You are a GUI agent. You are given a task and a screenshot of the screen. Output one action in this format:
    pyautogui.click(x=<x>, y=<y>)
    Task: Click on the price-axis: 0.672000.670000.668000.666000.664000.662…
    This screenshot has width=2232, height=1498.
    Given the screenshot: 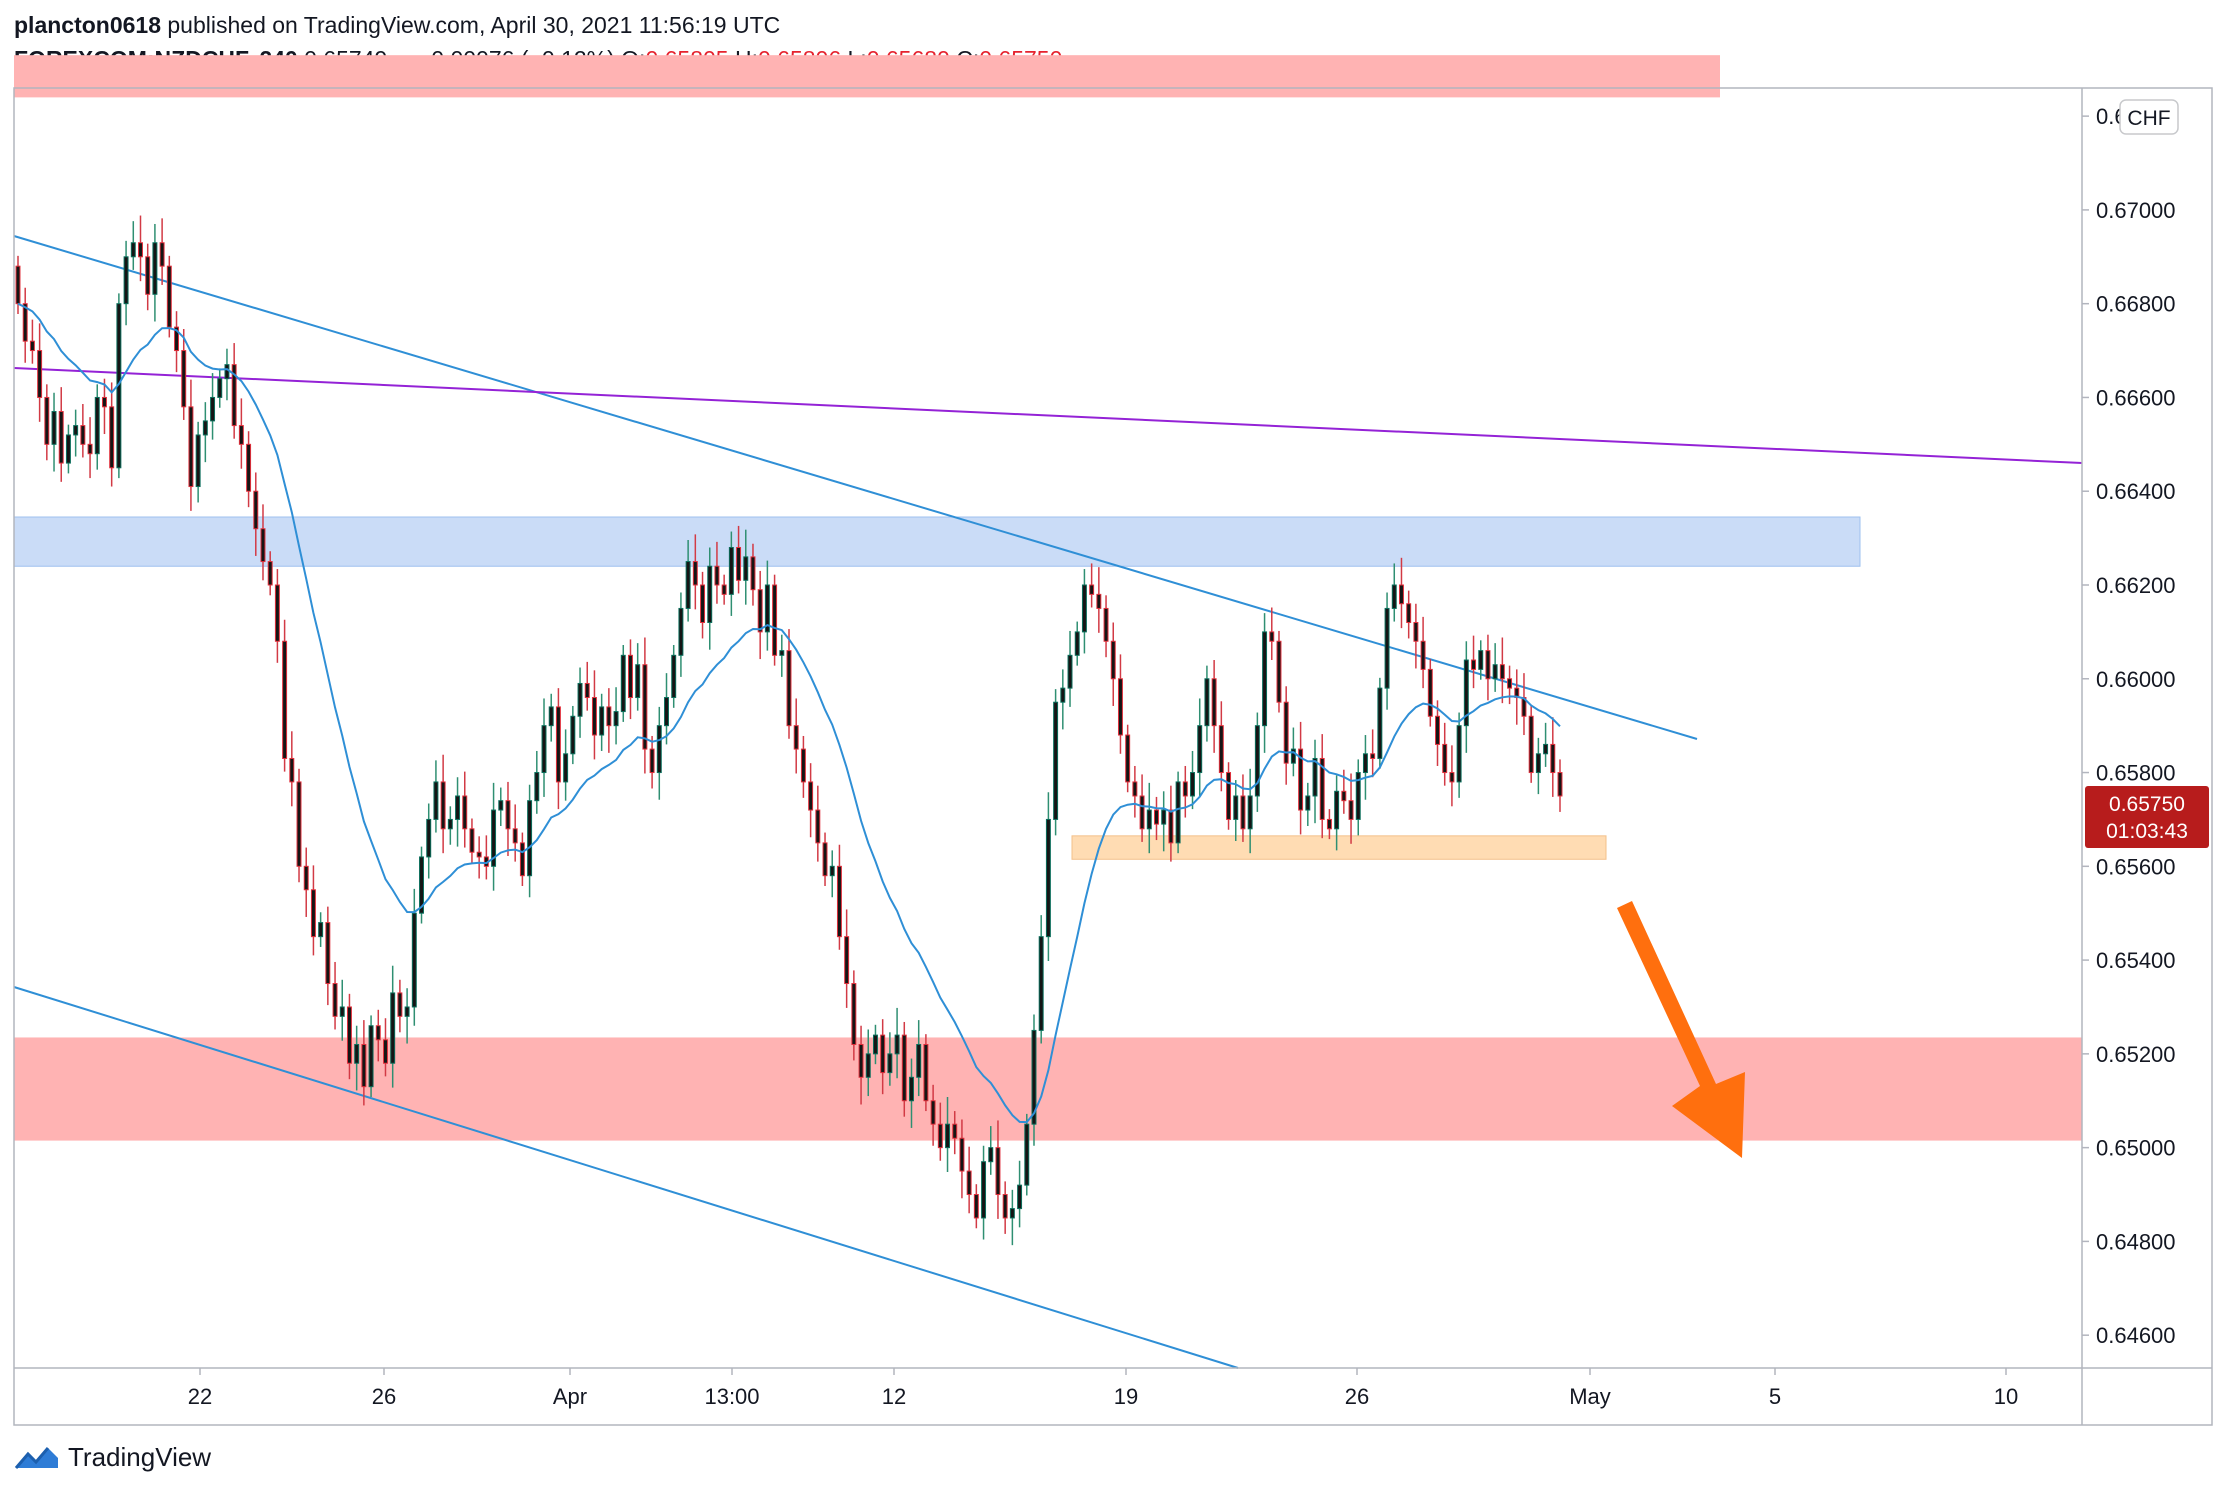 What is the action you would take?
    pyautogui.click(x=2129, y=726)
    